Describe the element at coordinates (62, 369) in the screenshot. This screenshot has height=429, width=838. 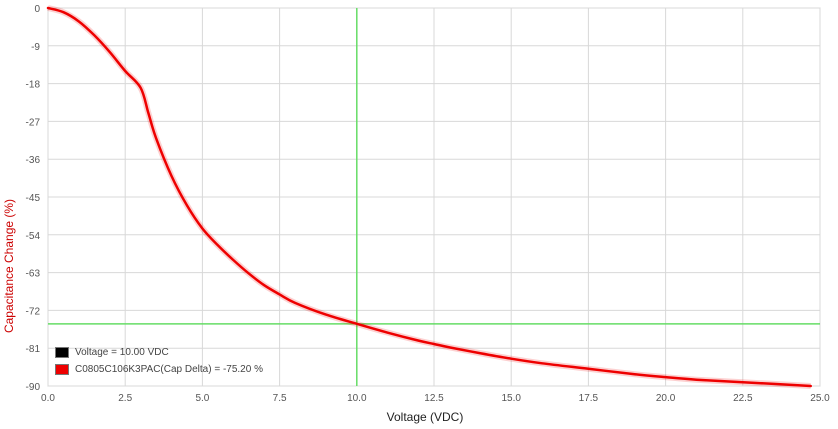
I see `legend-swatch-cap-delta` at that location.